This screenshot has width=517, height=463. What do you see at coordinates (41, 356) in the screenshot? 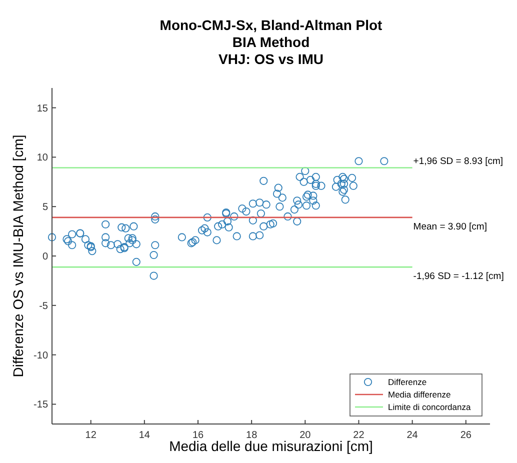
I see `y-tick-label: -10` at bounding box center [41, 356].